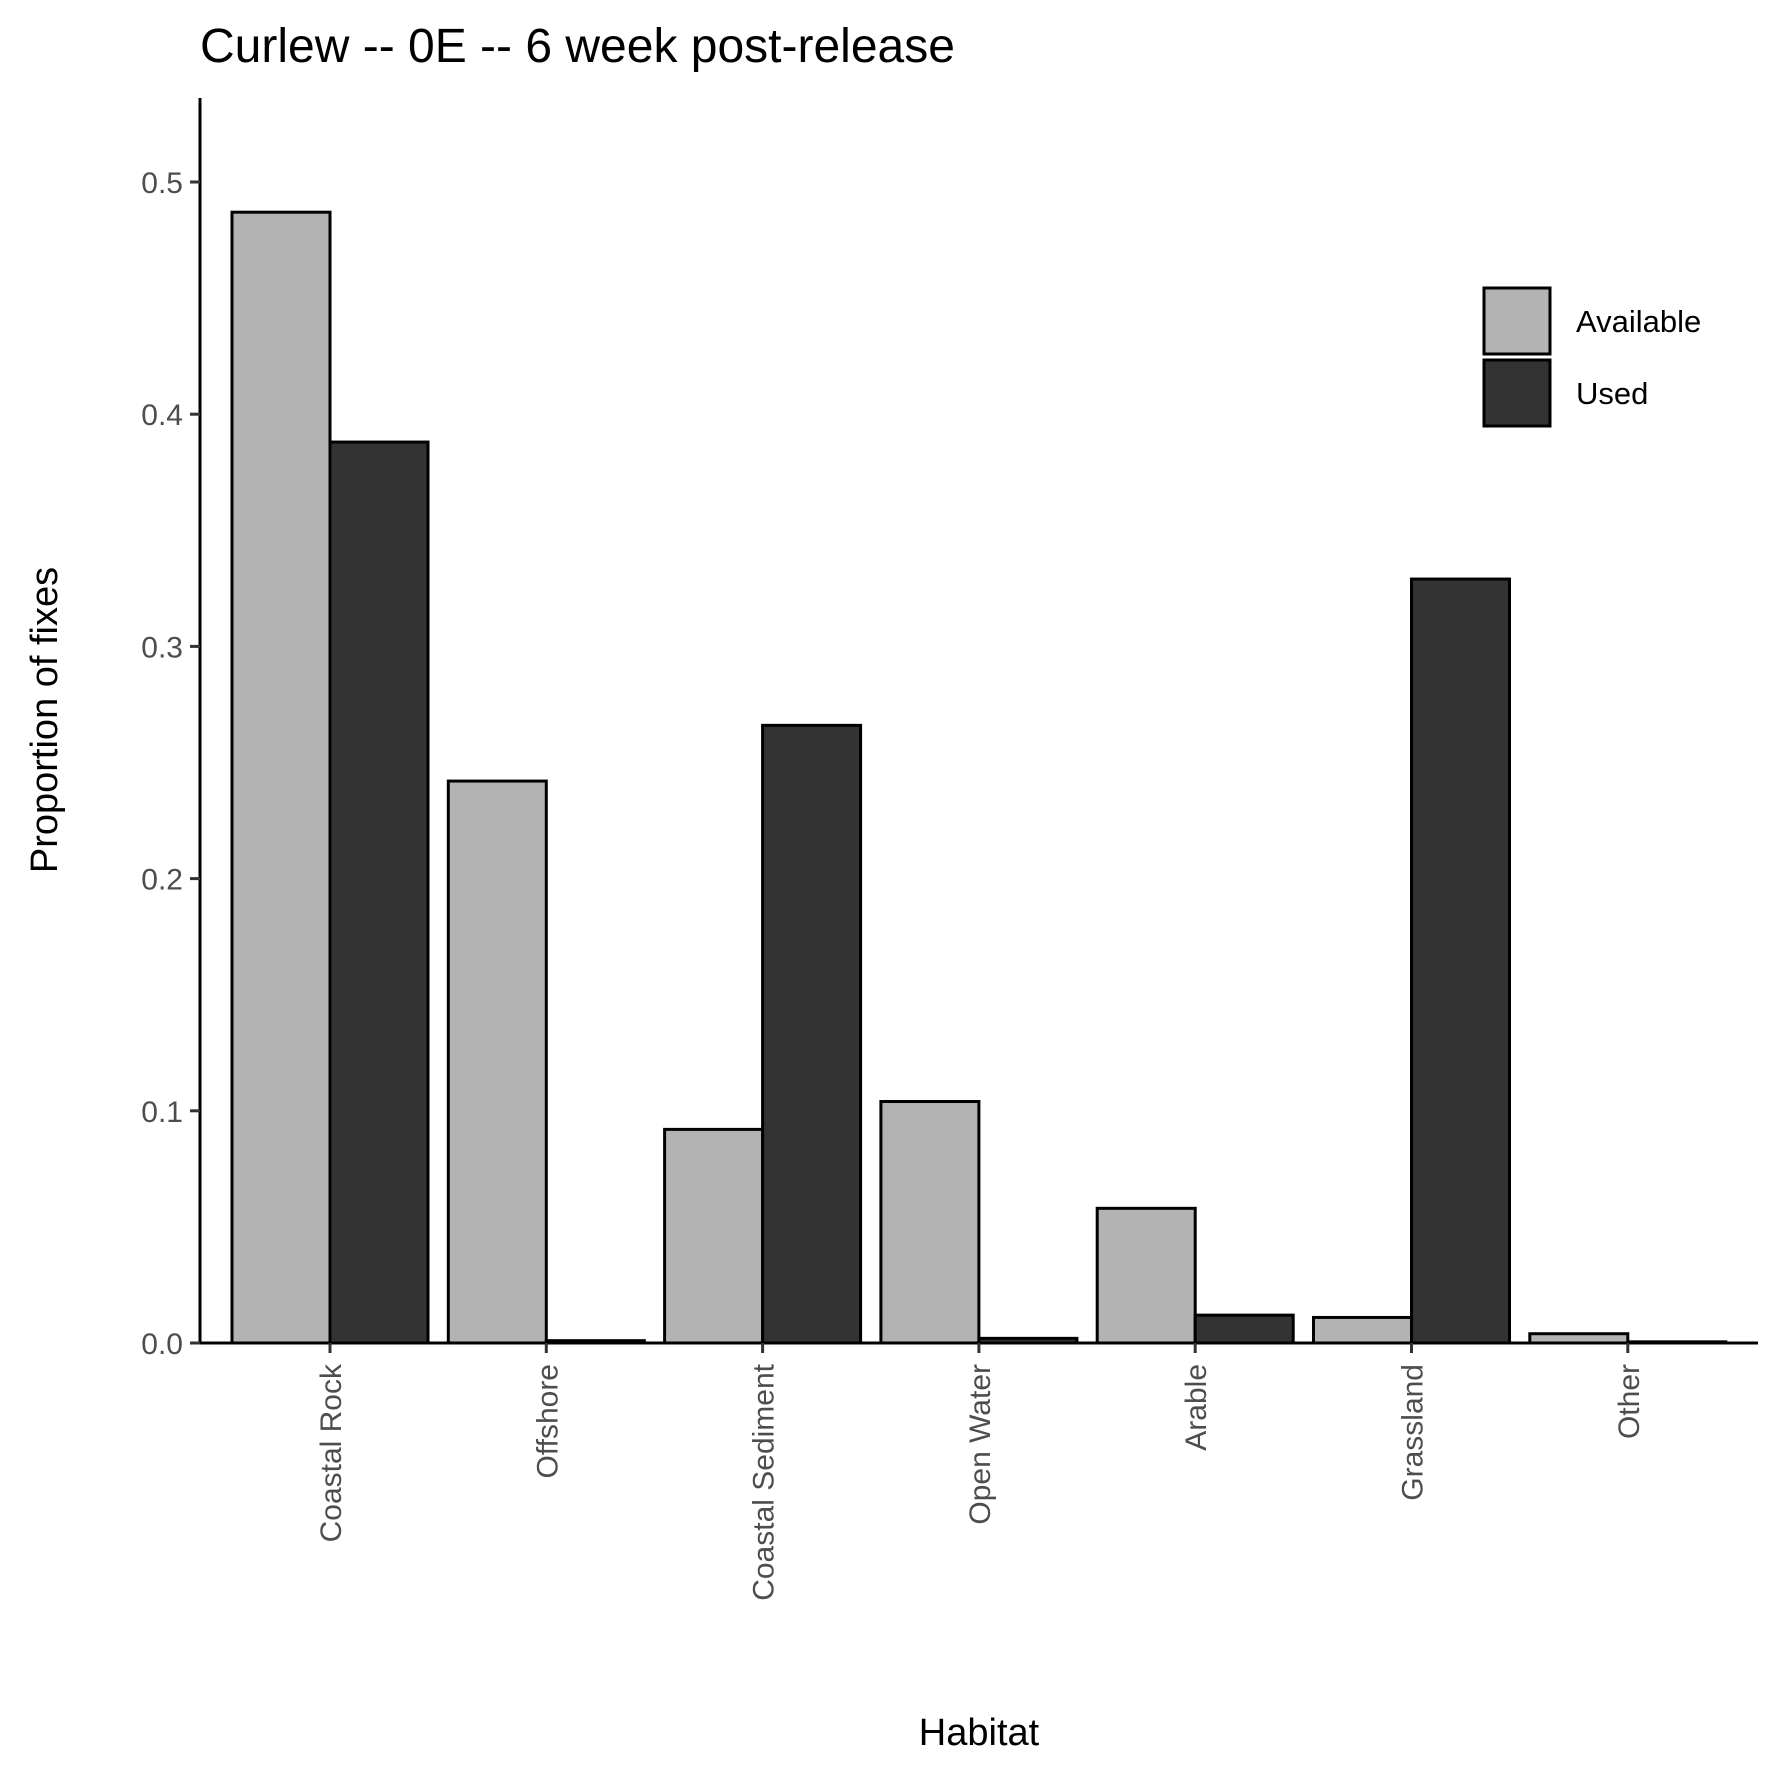 This screenshot has width=1771, height=1771. Describe the element at coordinates (162, 1344) in the screenshot. I see `y-tick-label: 0.0` at that location.